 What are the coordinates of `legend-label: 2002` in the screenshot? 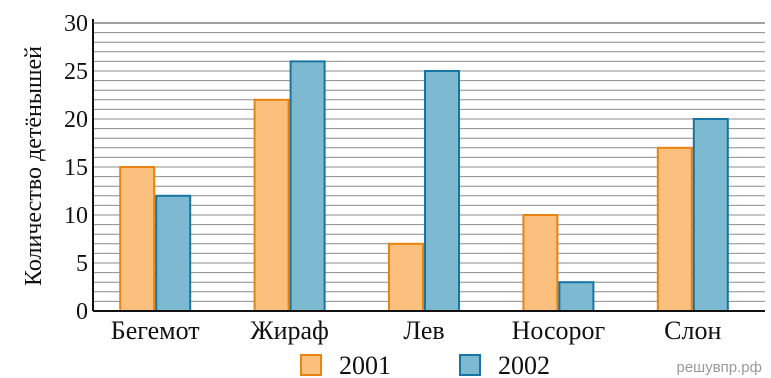 It's located at (524, 364).